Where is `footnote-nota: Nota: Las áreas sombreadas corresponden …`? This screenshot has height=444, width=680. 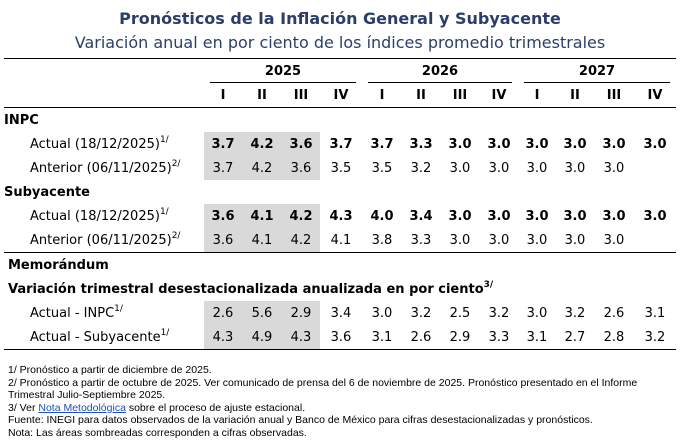 footnote-nota: Nota: Las áreas sombreadas corresponden … is located at coordinates (157, 432).